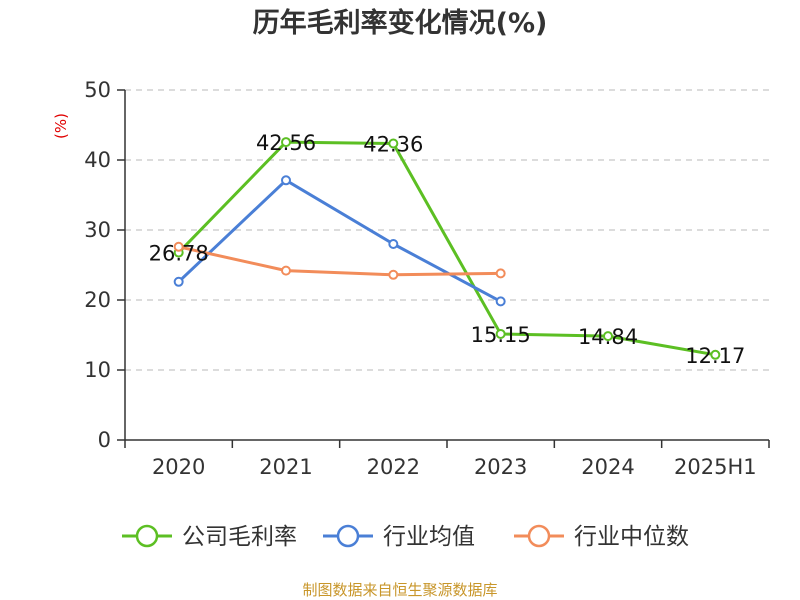 This screenshot has height=600, width=800. I want to click on y-tick-label: 30, so click(97, 230).